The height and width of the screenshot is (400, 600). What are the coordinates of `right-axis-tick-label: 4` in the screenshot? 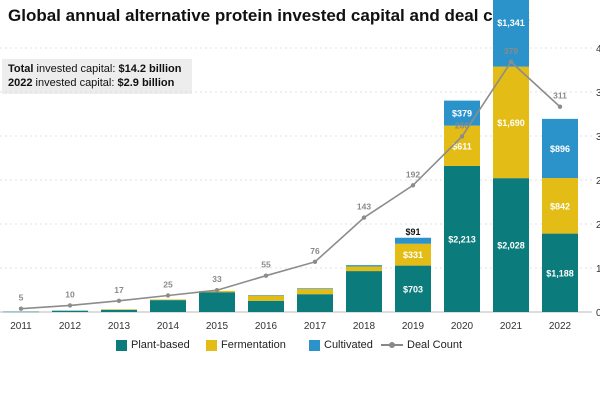 It's located at (598, 49).